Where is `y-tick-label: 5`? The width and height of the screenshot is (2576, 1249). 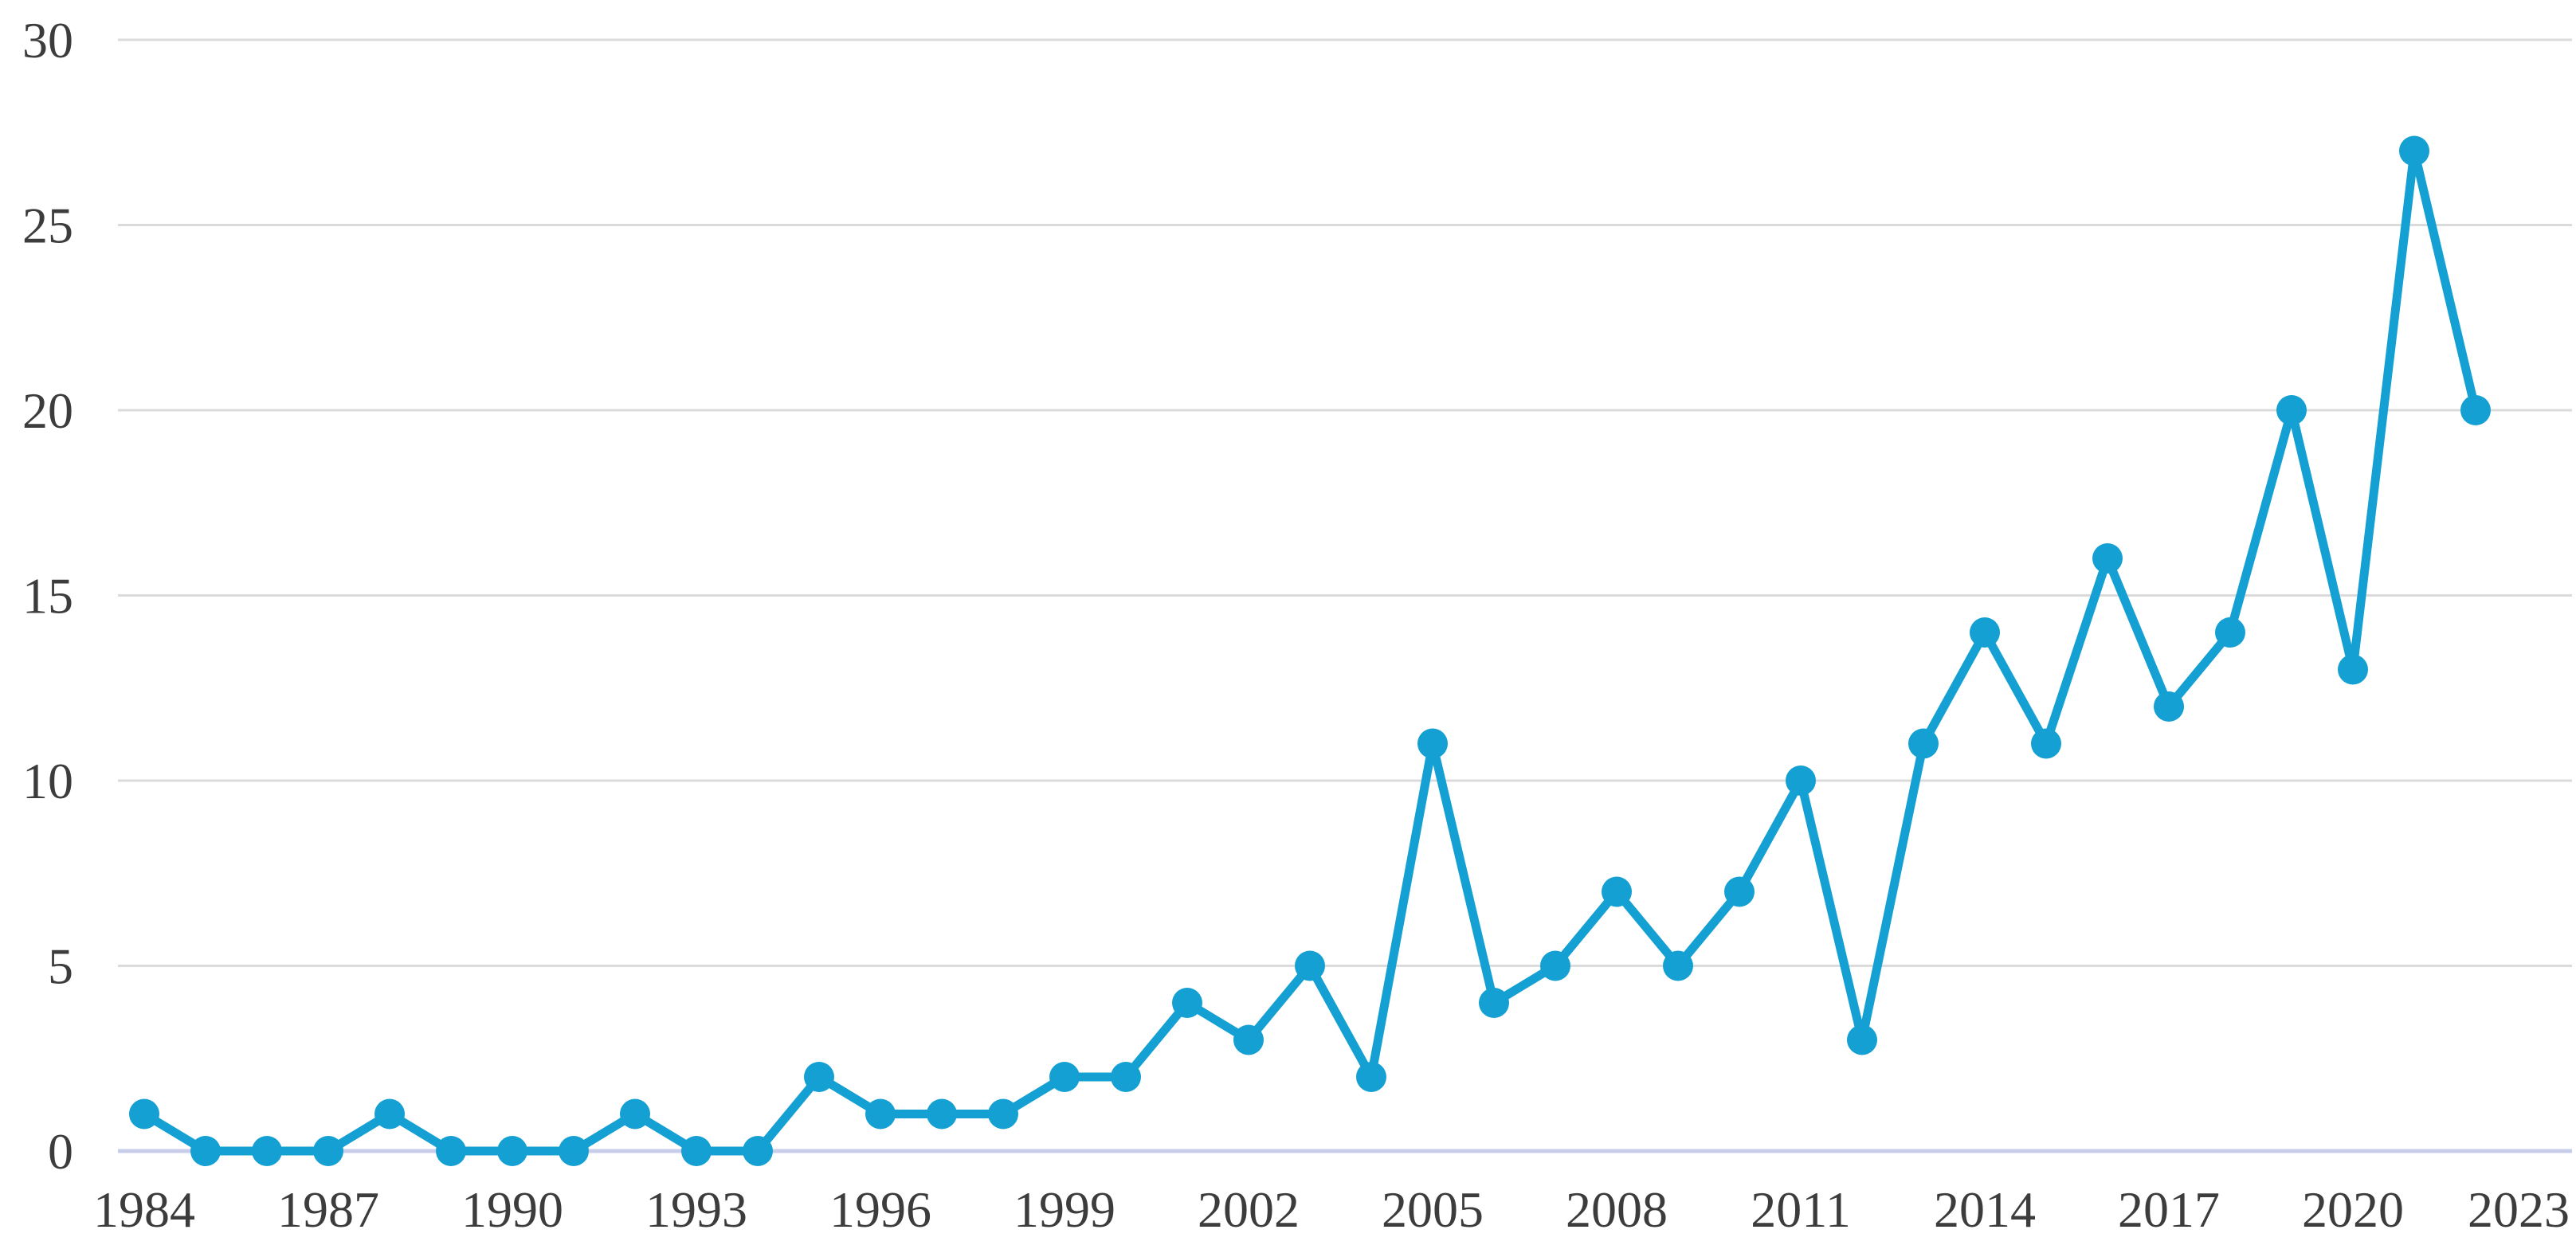
y-tick-label: 5 is located at coordinates (60, 966).